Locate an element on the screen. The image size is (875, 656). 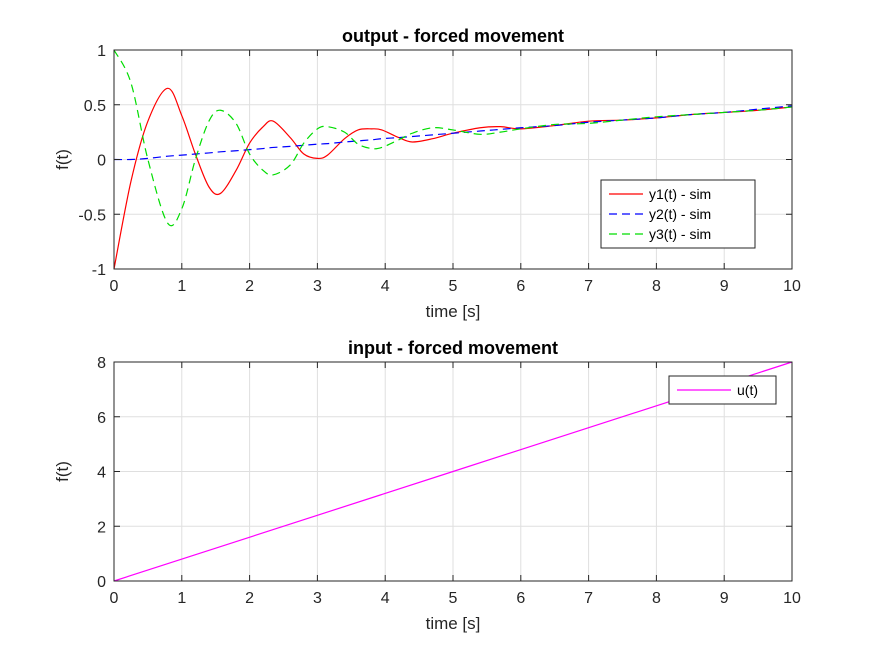
input-x-tick-label: 10 is located at coordinates (792, 598).